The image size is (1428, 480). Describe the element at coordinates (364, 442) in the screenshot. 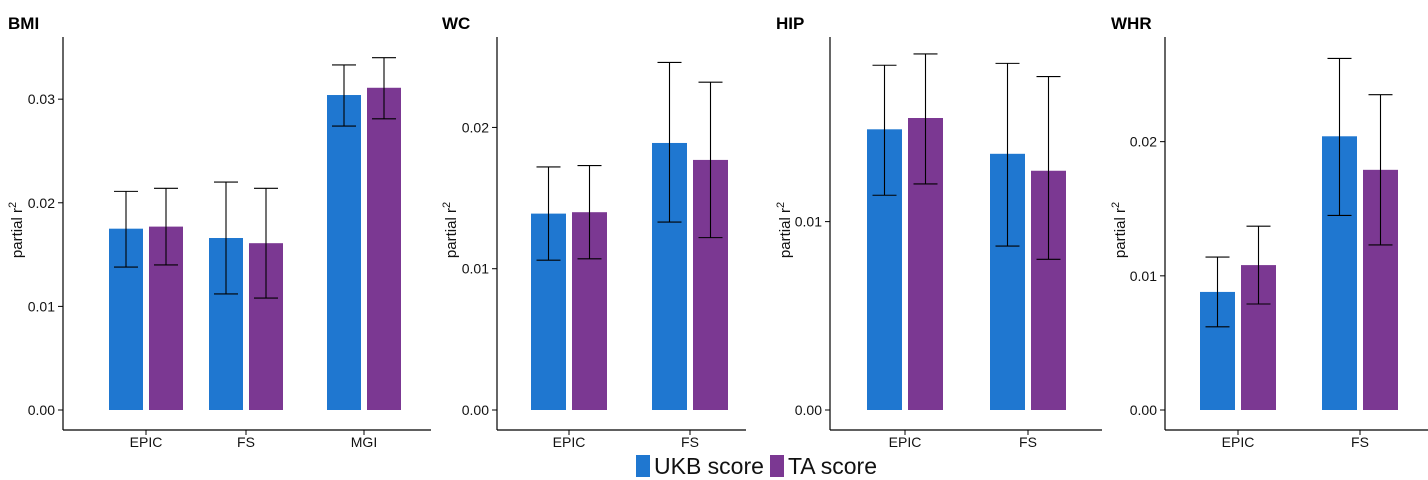

I see `x-tick-label: MGI` at that location.